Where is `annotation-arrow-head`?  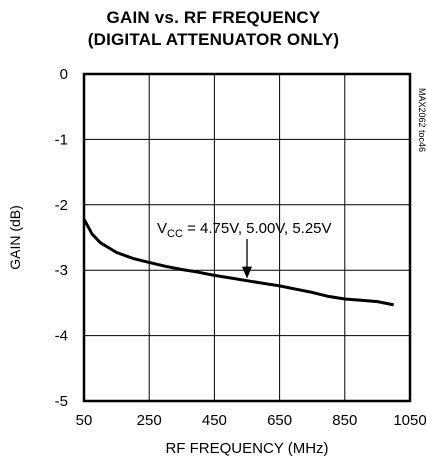 annotation-arrow-head is located at coordinates (247, 272).